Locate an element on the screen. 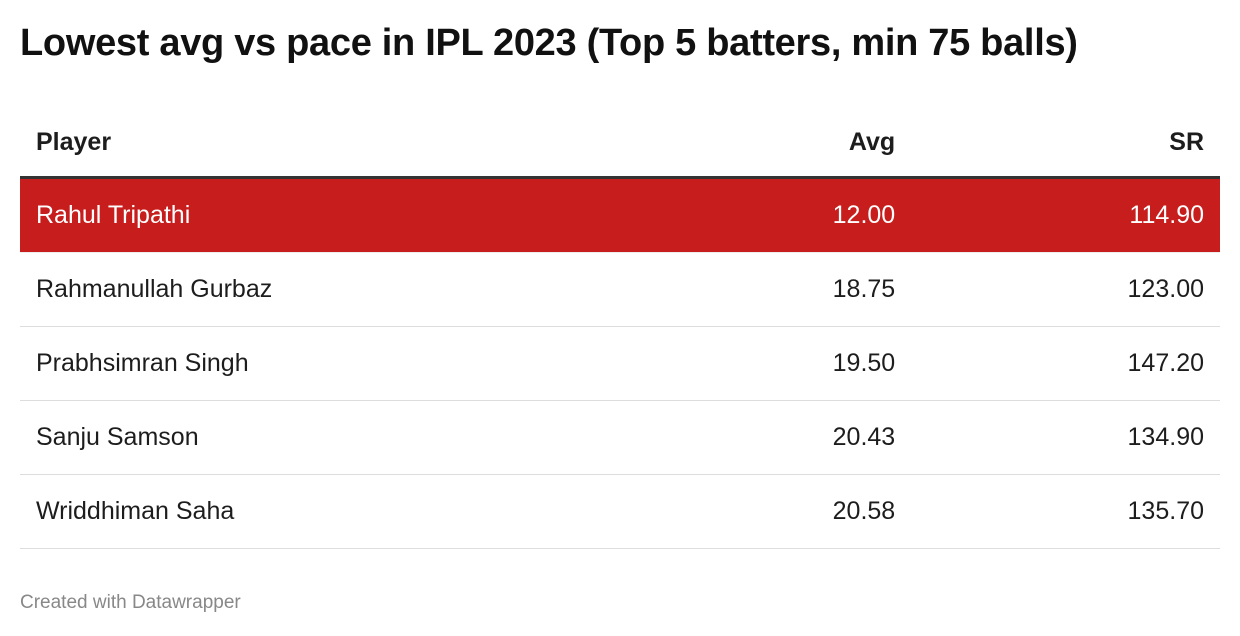 This screenshot has width=1240, height=636. cell-avg: 18.75 is located at coordinates (777, 289).